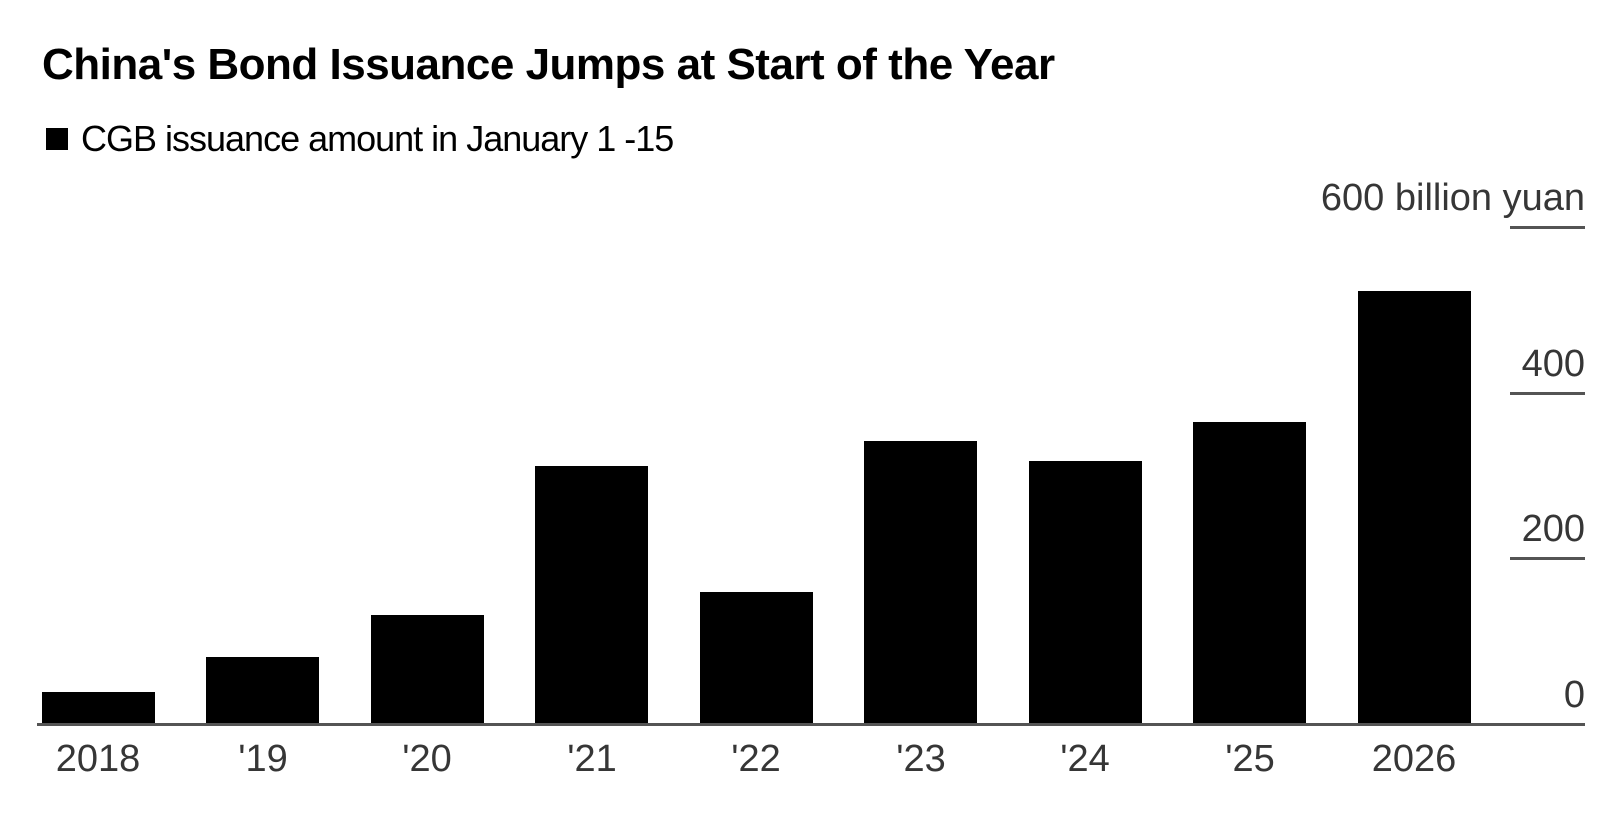  What do you see at coordinates (756, 759) in the screenshot?
I see `x-tick-label-22: '22` at bounding box center [756, 759].